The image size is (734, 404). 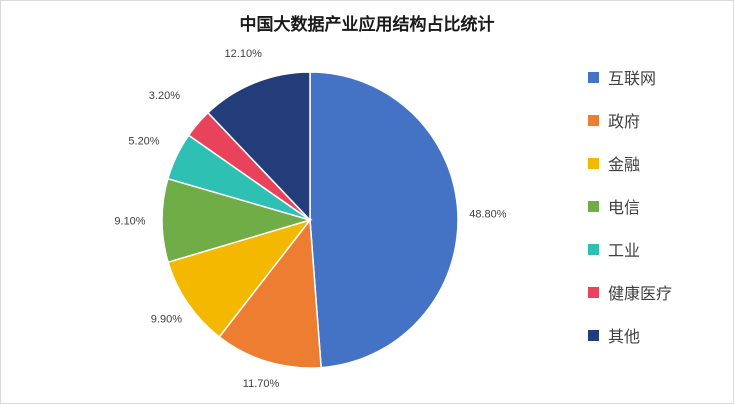 What do you see at coordinates (624, 164) in the screenshot?
I see `legend-label: 金融` at bounding box center [624, 164].